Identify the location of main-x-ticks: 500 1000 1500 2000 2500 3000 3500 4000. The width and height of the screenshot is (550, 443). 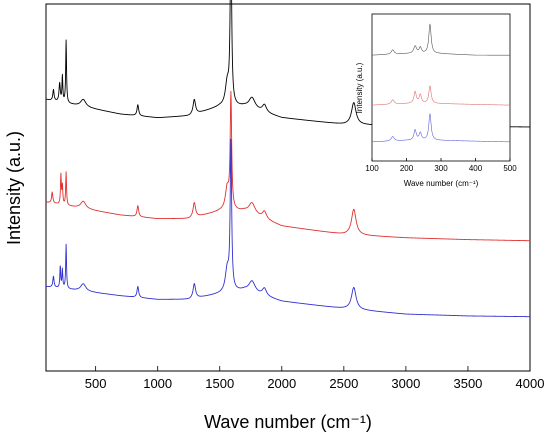
(315, 378).